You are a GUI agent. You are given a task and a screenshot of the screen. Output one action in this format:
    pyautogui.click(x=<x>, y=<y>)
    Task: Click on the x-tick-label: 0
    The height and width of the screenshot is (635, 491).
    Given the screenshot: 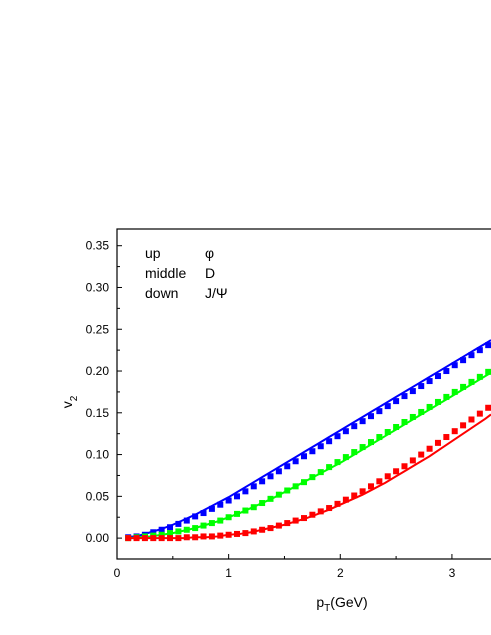 What is the action you would take?
    pyautogui.click(x=117, y=573)
    